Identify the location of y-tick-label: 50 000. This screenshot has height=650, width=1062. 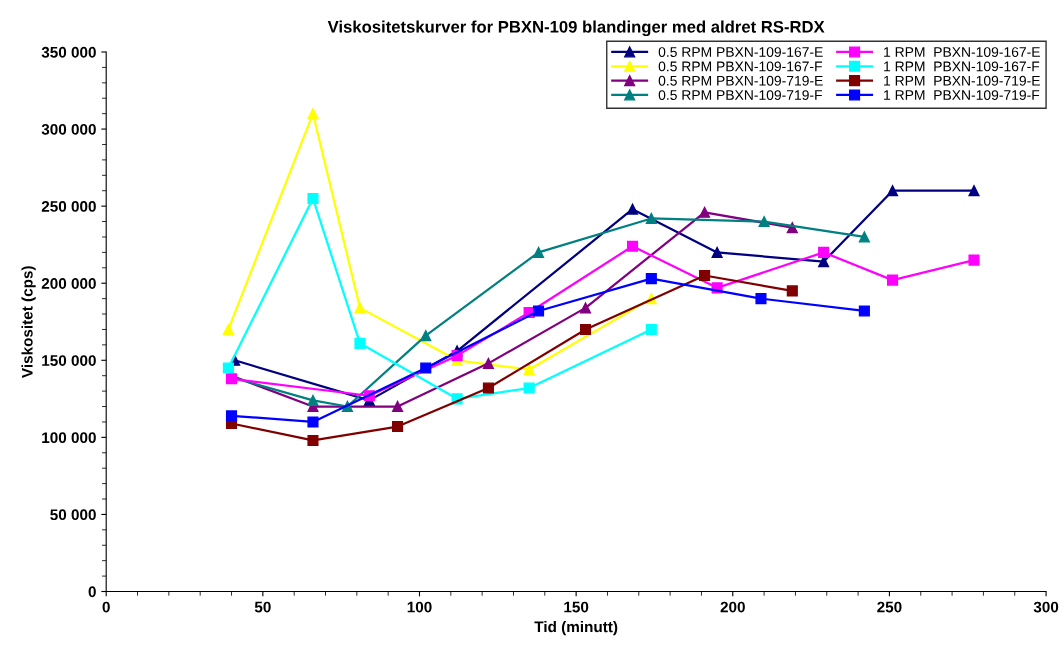
(73, 515).